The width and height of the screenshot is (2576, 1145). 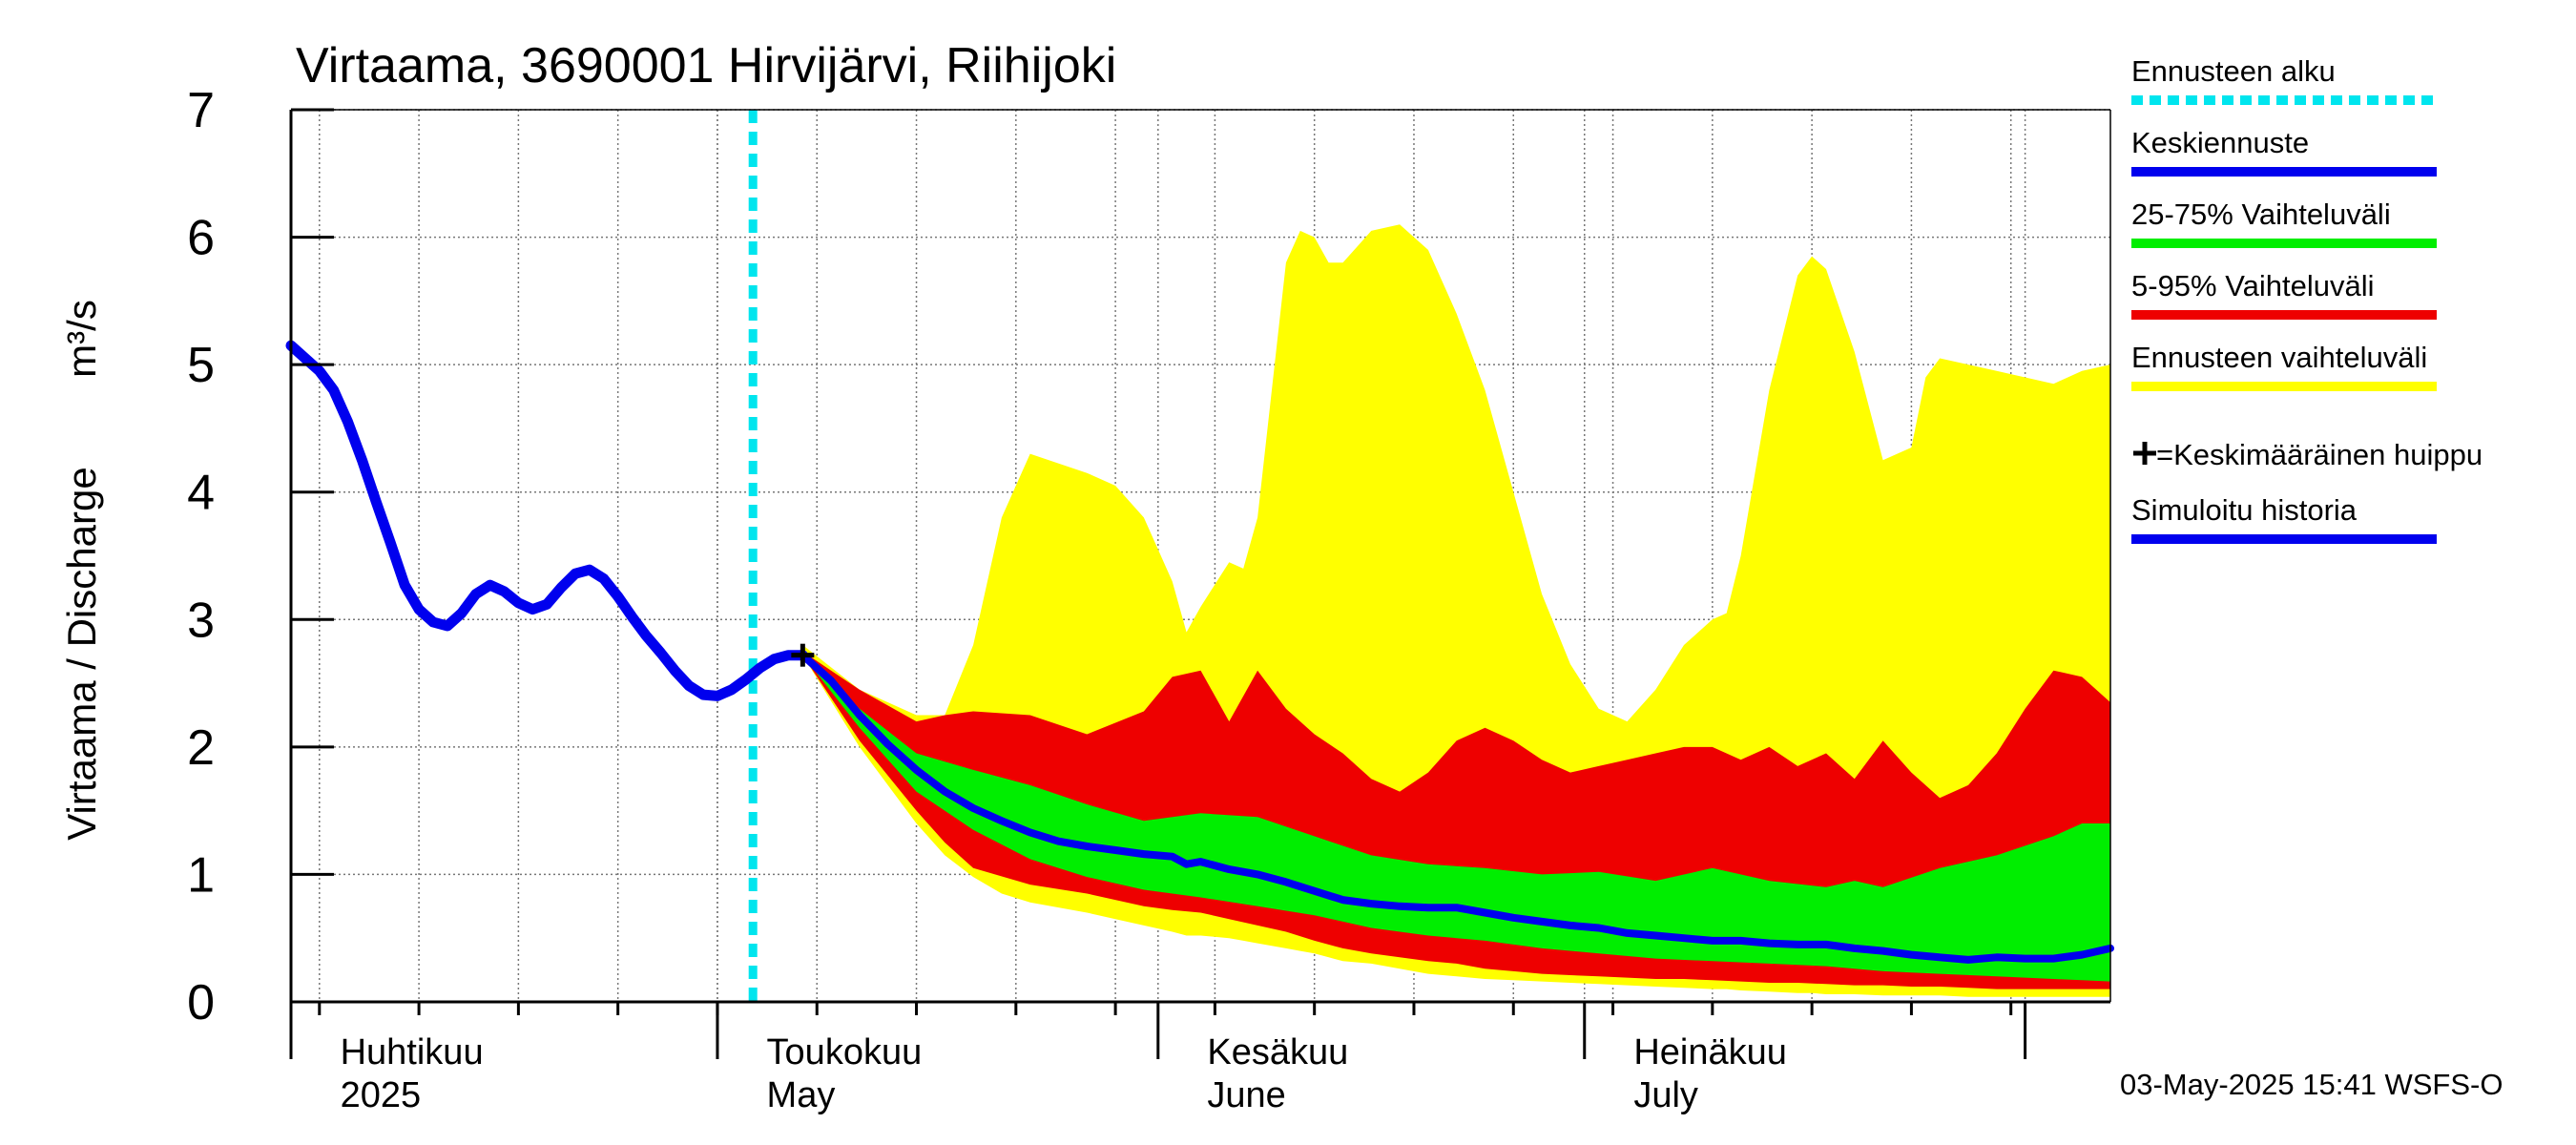 I want to click on x-month-label-fi: Huhtikuu, so click(x=412, y=1052).